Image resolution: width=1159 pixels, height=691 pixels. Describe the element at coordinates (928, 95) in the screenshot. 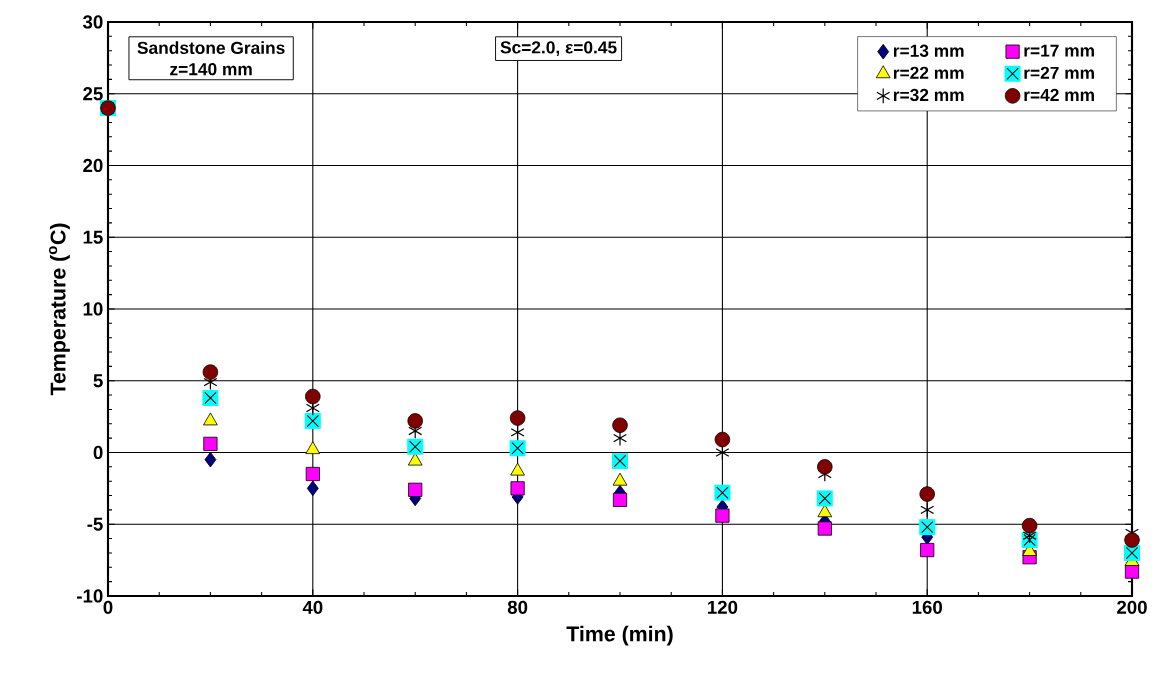

I see `legend-label: r=32 mm` at that location.